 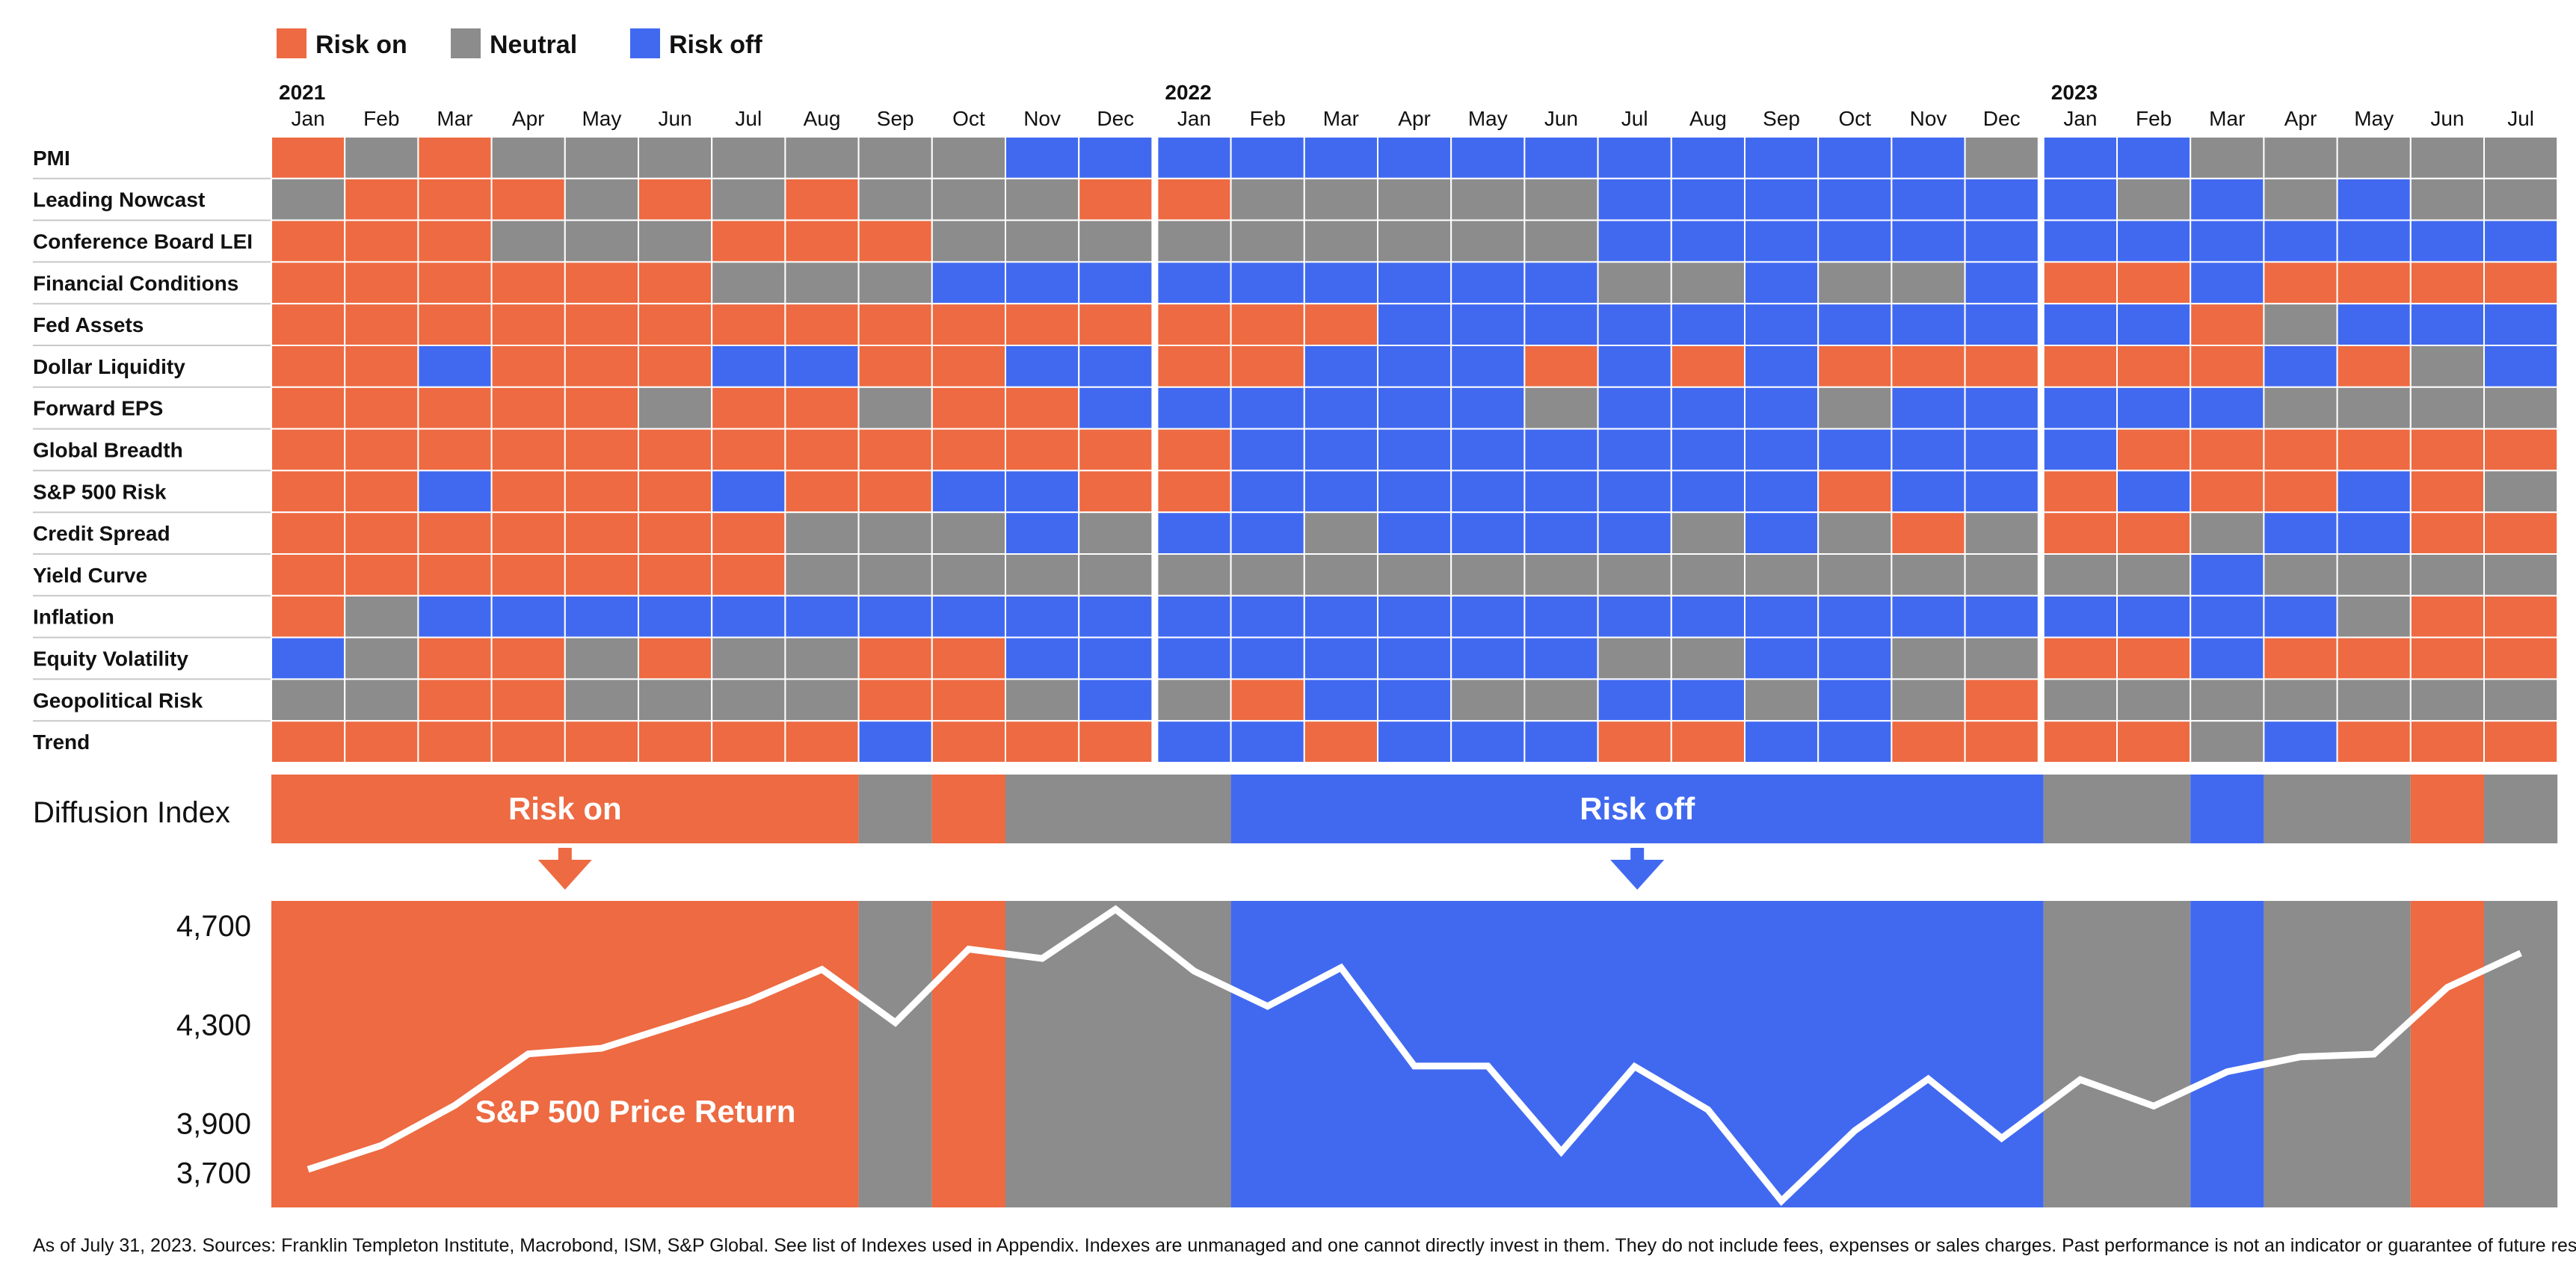 What do you see at coordinates (1637, 808) in the screenshot?
I see `band-label-off: Risk off` at bounding box center [1637, 808].